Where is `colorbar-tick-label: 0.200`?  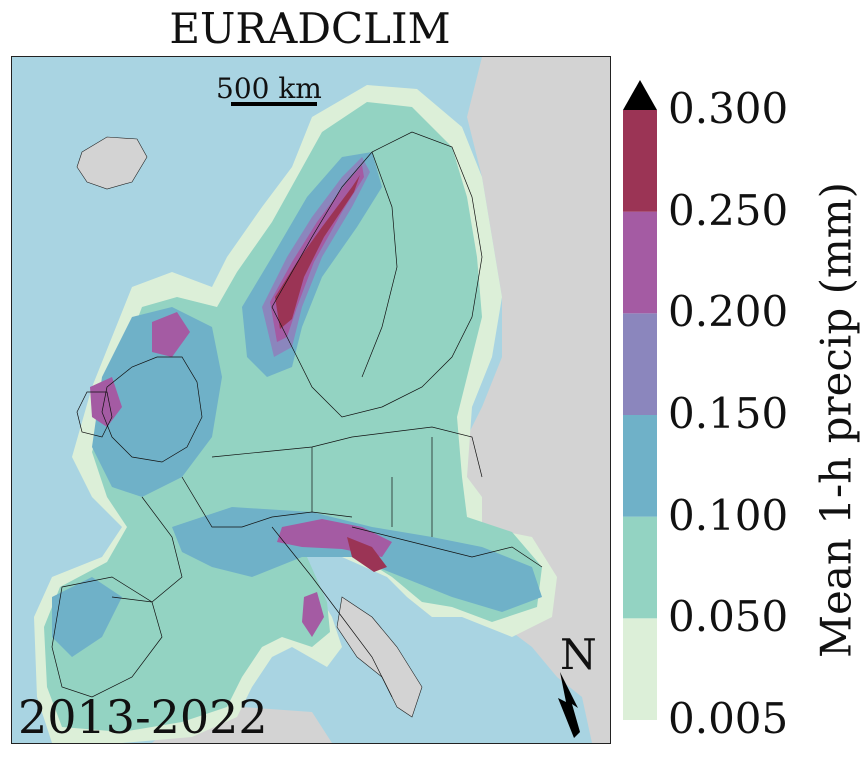 colorbar-tick-label: 0.200 is located at coordinates (728, 312).